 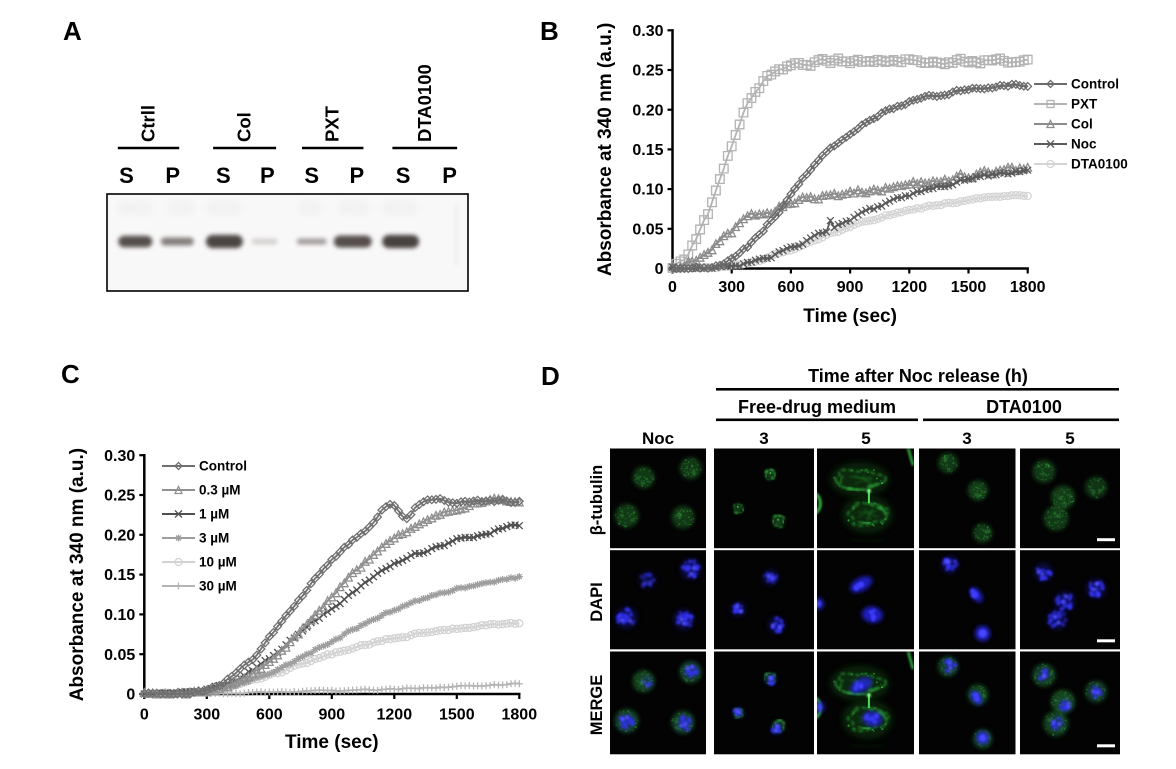 What do you see at coordinates (70, 374) in the screenshot?
I see `svg-text: C` at bounding box center [70, 374].